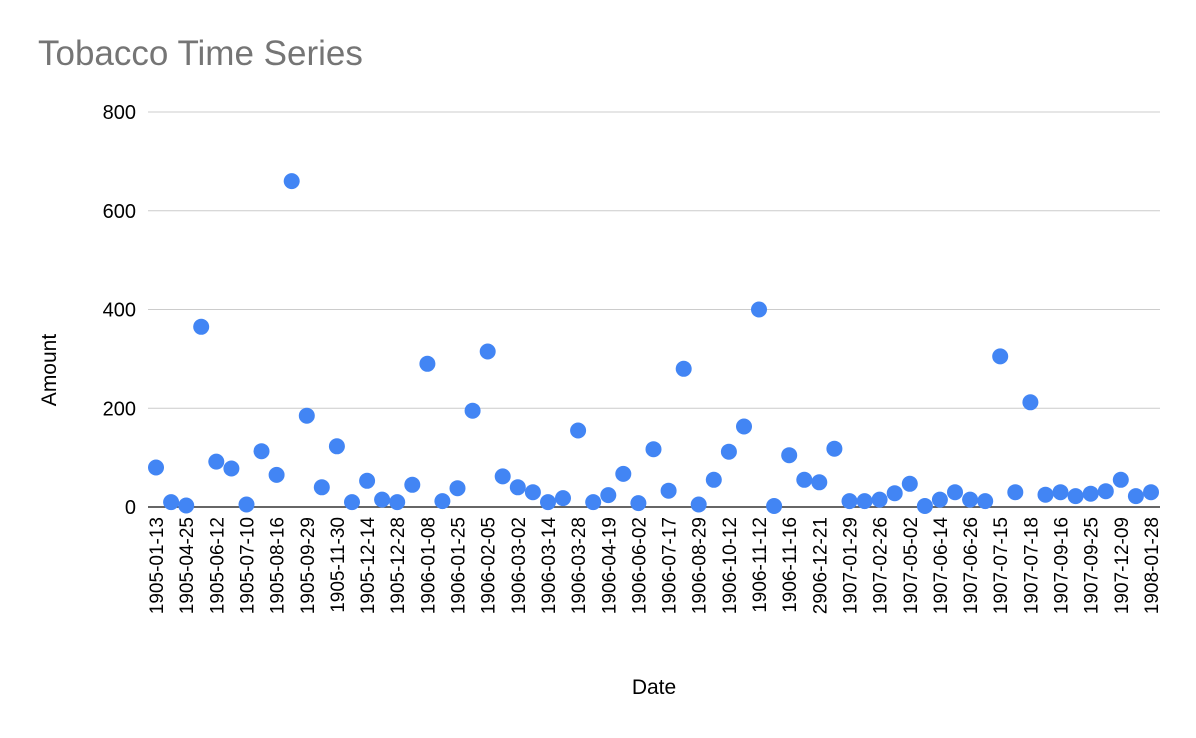  Describe the element at coordinates (200, 53) in the screenshot. I see `chart-title: Tobacco Time Series` at that location.